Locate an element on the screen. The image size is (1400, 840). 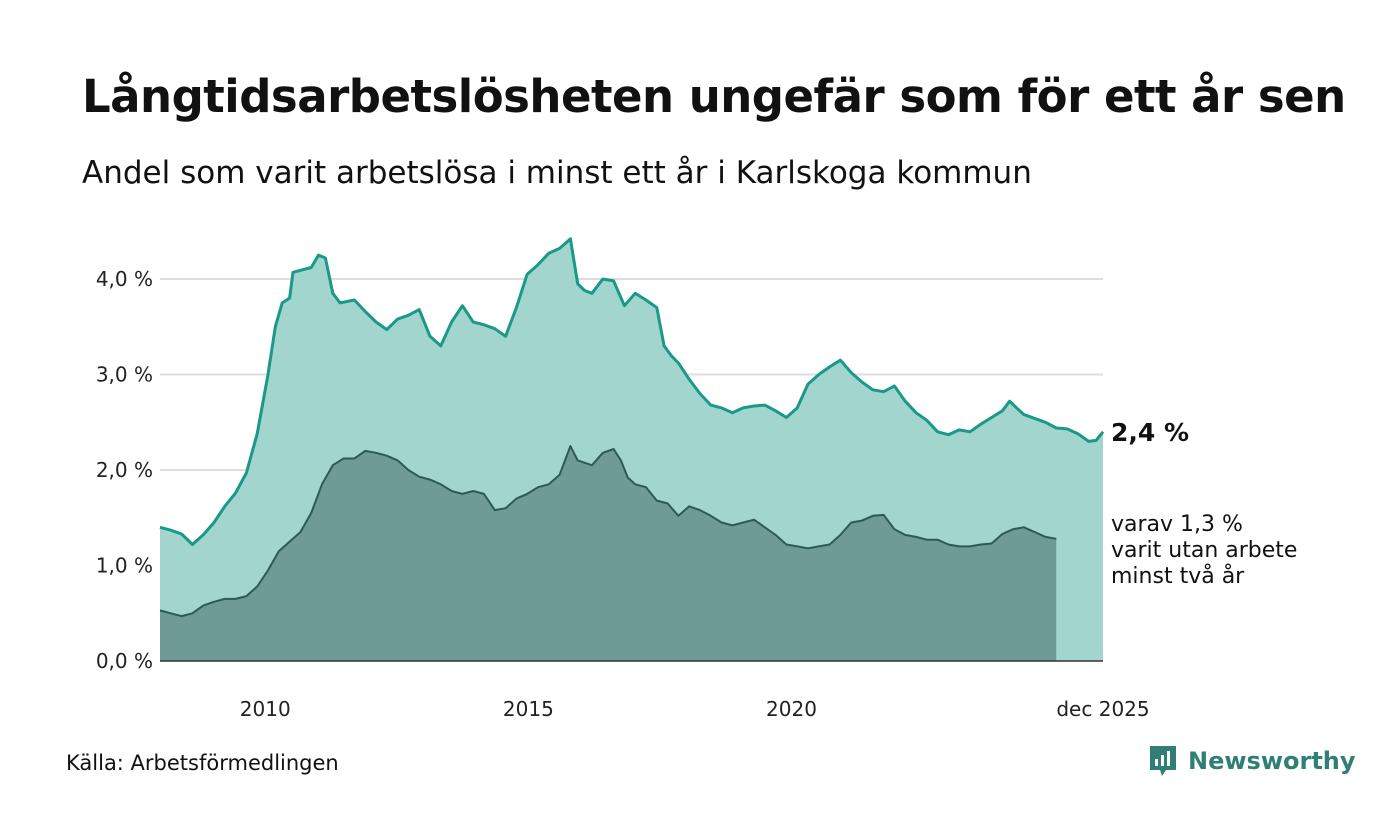
end-label-long-term: 2,4 % is located at coordinates (1150, 432).